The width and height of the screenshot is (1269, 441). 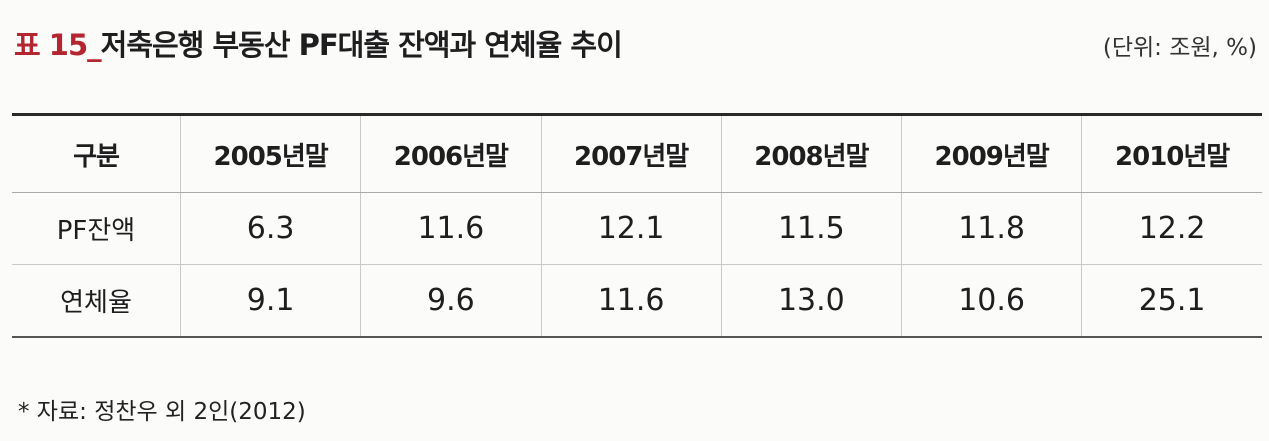 What do you see at coordinates (991, 153) in the screenshot?
I see `column-header: 2009년말` at bounding box center [991, 153].